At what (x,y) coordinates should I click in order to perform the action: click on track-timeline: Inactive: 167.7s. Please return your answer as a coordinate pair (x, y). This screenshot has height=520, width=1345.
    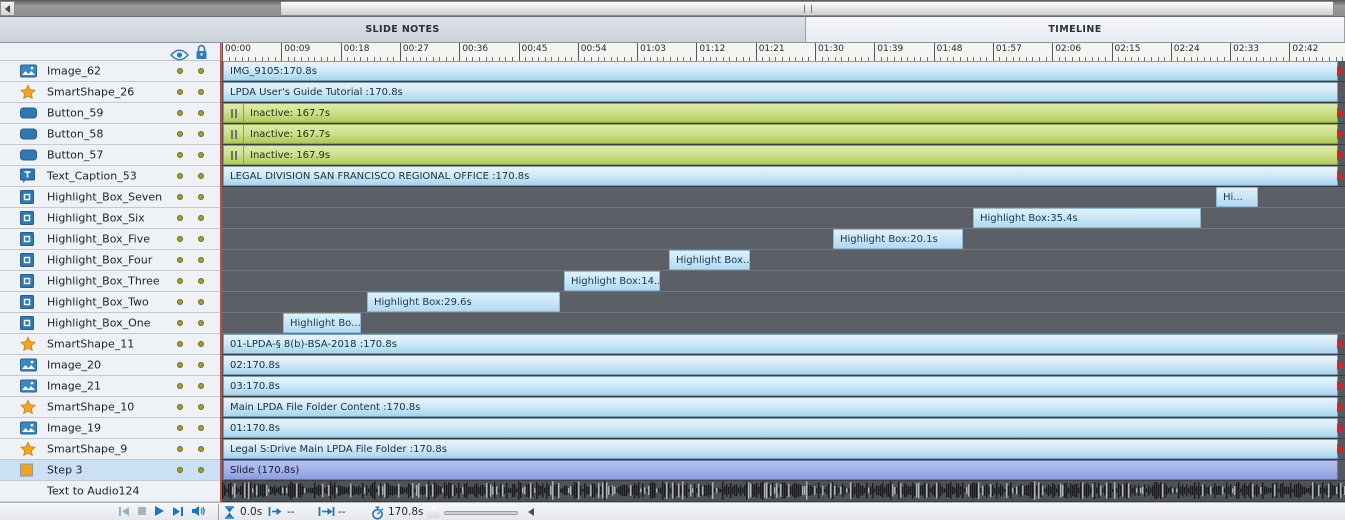
    Looking at the image, I should click on (782, 113).